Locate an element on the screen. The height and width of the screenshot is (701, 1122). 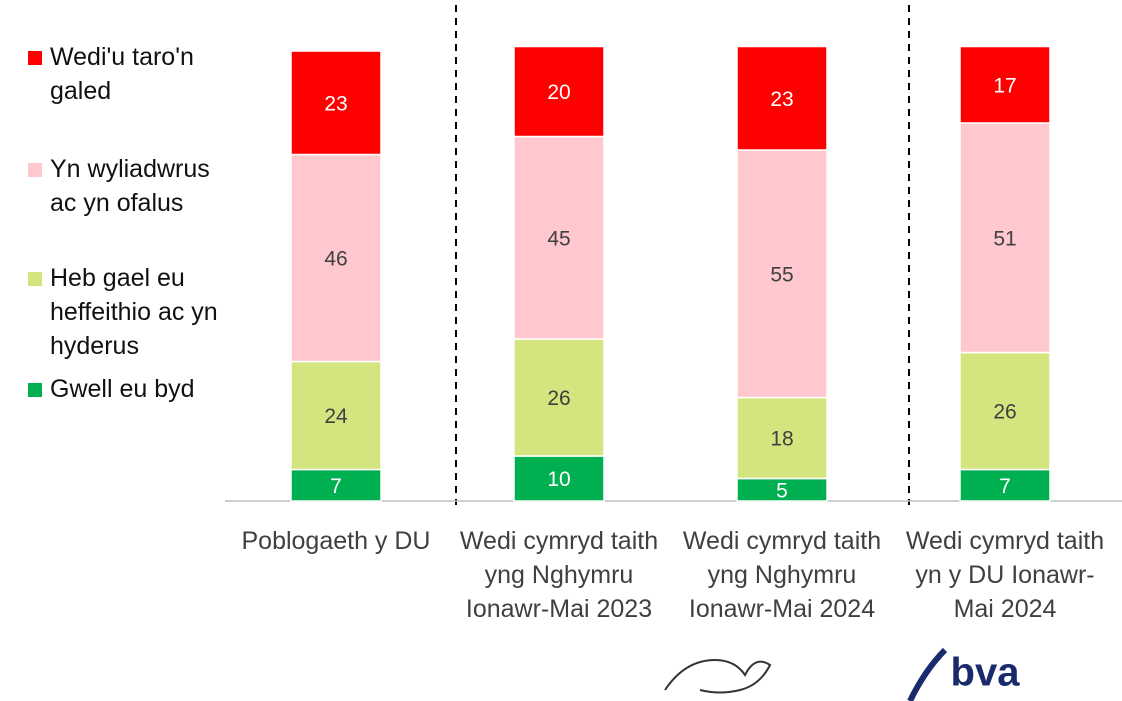
logo-mark is located at coordinates (927, 674).